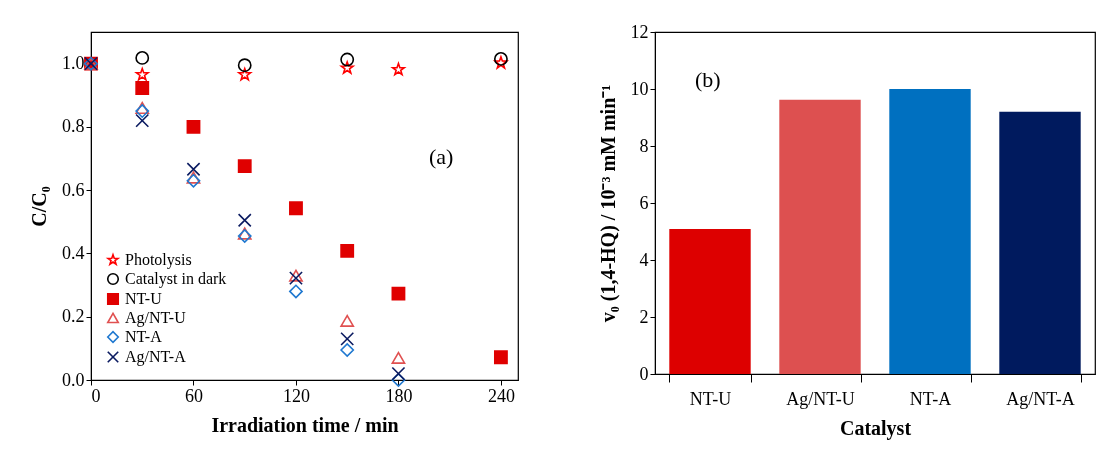  Describe the element at coordinates (73, 252) in the screenshot. I see `y-tick-label: 0.4` at that location.